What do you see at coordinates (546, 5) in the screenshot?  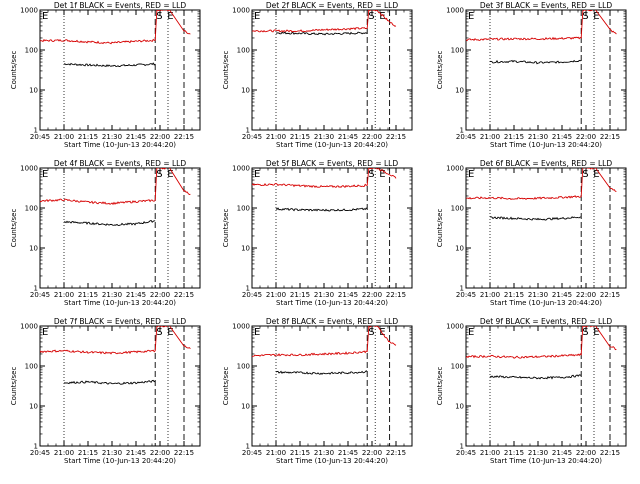 I see `chart-title: Det 3f BLACK = Events, RED = LLD` at bounding box center [546, 5].